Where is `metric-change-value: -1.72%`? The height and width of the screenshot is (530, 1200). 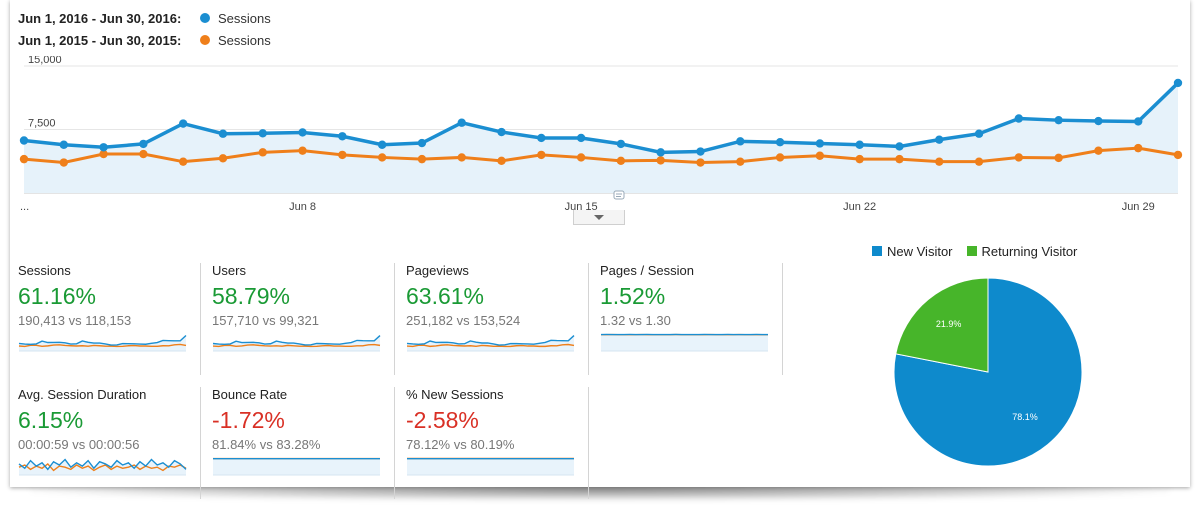
metric-change-value: -1.72% is located at coordinates (248, 420).